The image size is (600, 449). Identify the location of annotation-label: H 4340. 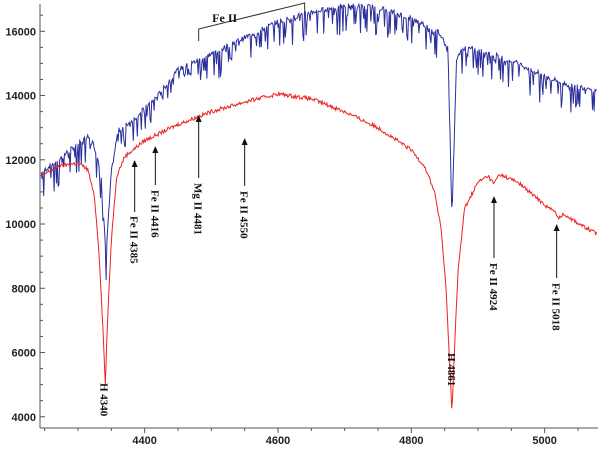
(104, 400).